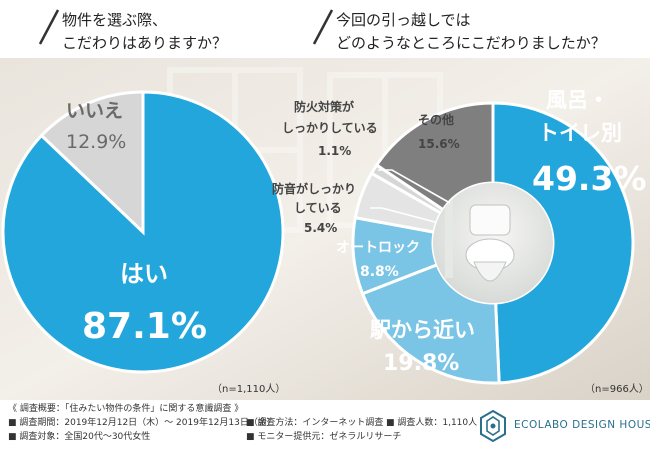  I want to click on title-slash-right, so click(323, 27).